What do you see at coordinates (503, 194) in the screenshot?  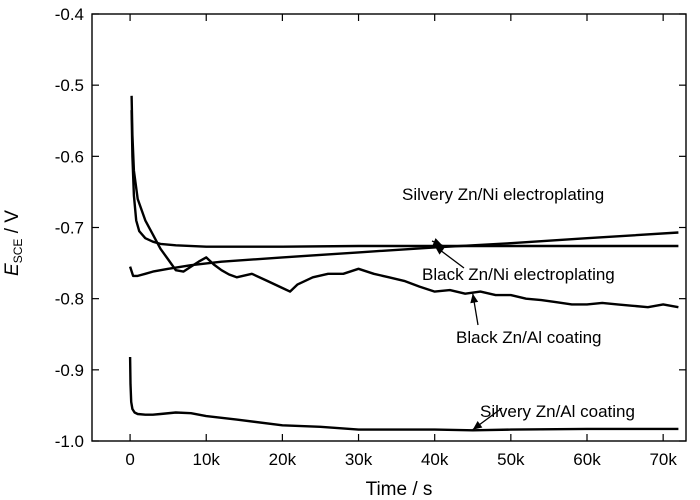 I see `annotation-label-silvery-zn-ni: Silvery Zn/Ni electroplating` at bounding box center [503, 194].